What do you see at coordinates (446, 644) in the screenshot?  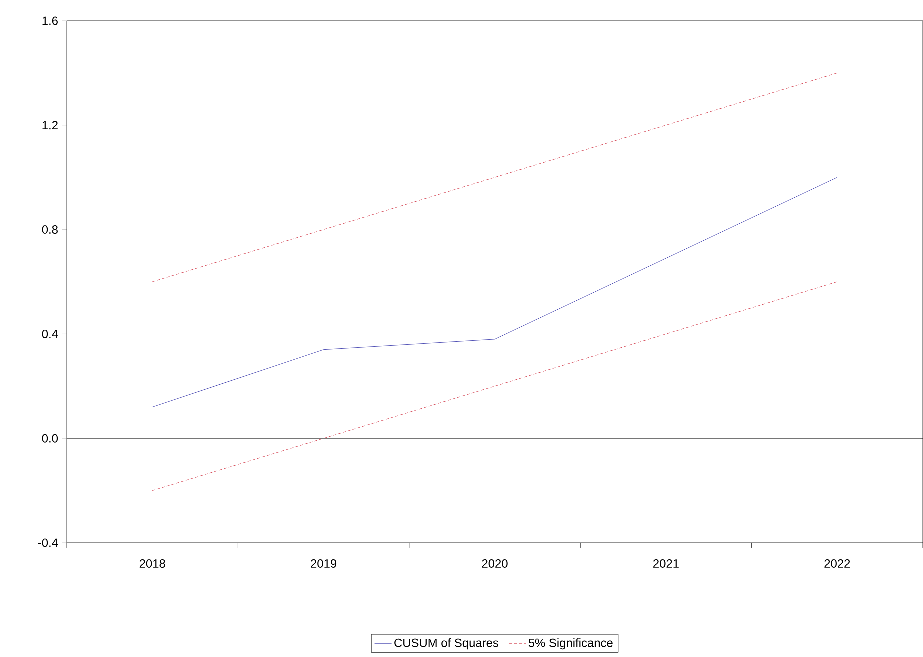 I see `legend-label: CUSUM of Squares` at bounding box center [446, 644].